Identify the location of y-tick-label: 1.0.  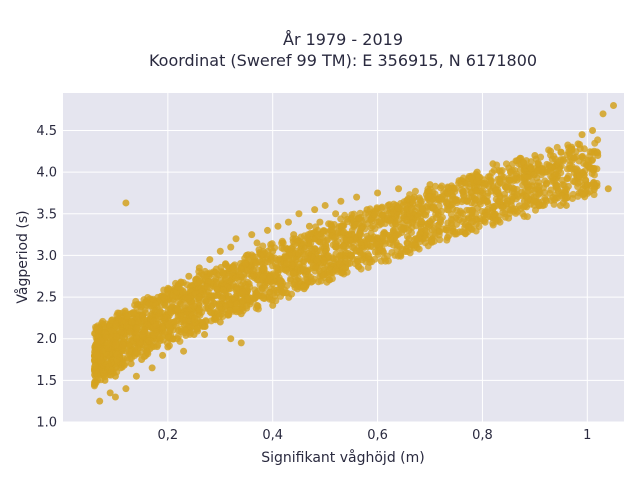
(46, 423).